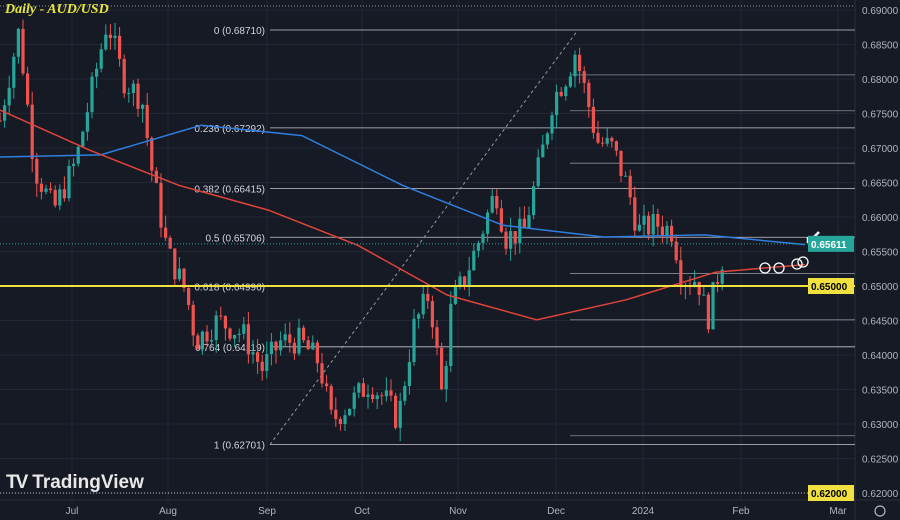 The image size is (900, 520). Describe the element at coordinates (880, 46) in the screenshot. I see `y-tick-label: 0.68500` at that location.